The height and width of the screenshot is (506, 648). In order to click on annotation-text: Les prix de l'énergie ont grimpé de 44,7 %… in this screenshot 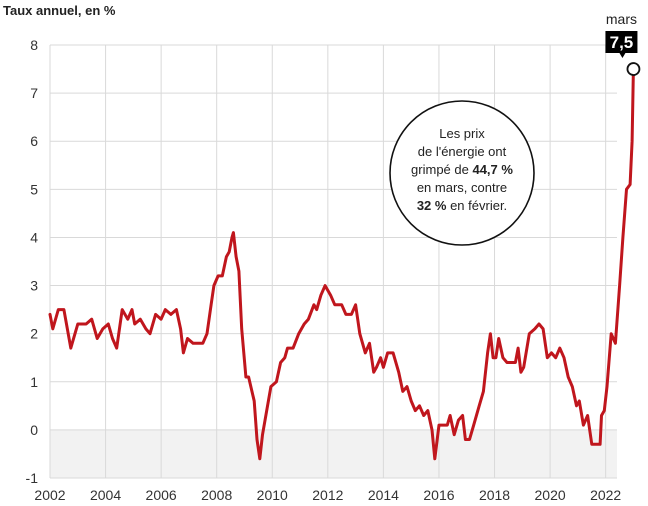, I will do `click(462, 169)`.